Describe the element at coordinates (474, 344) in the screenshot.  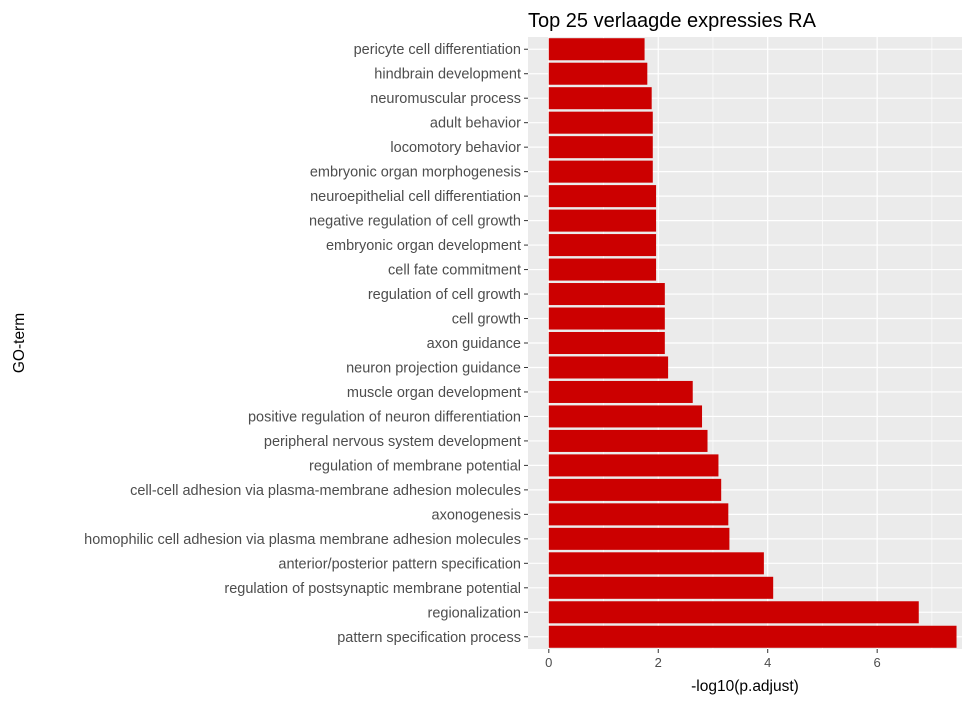
I see `y-tick-label: axon guidance` at that location.